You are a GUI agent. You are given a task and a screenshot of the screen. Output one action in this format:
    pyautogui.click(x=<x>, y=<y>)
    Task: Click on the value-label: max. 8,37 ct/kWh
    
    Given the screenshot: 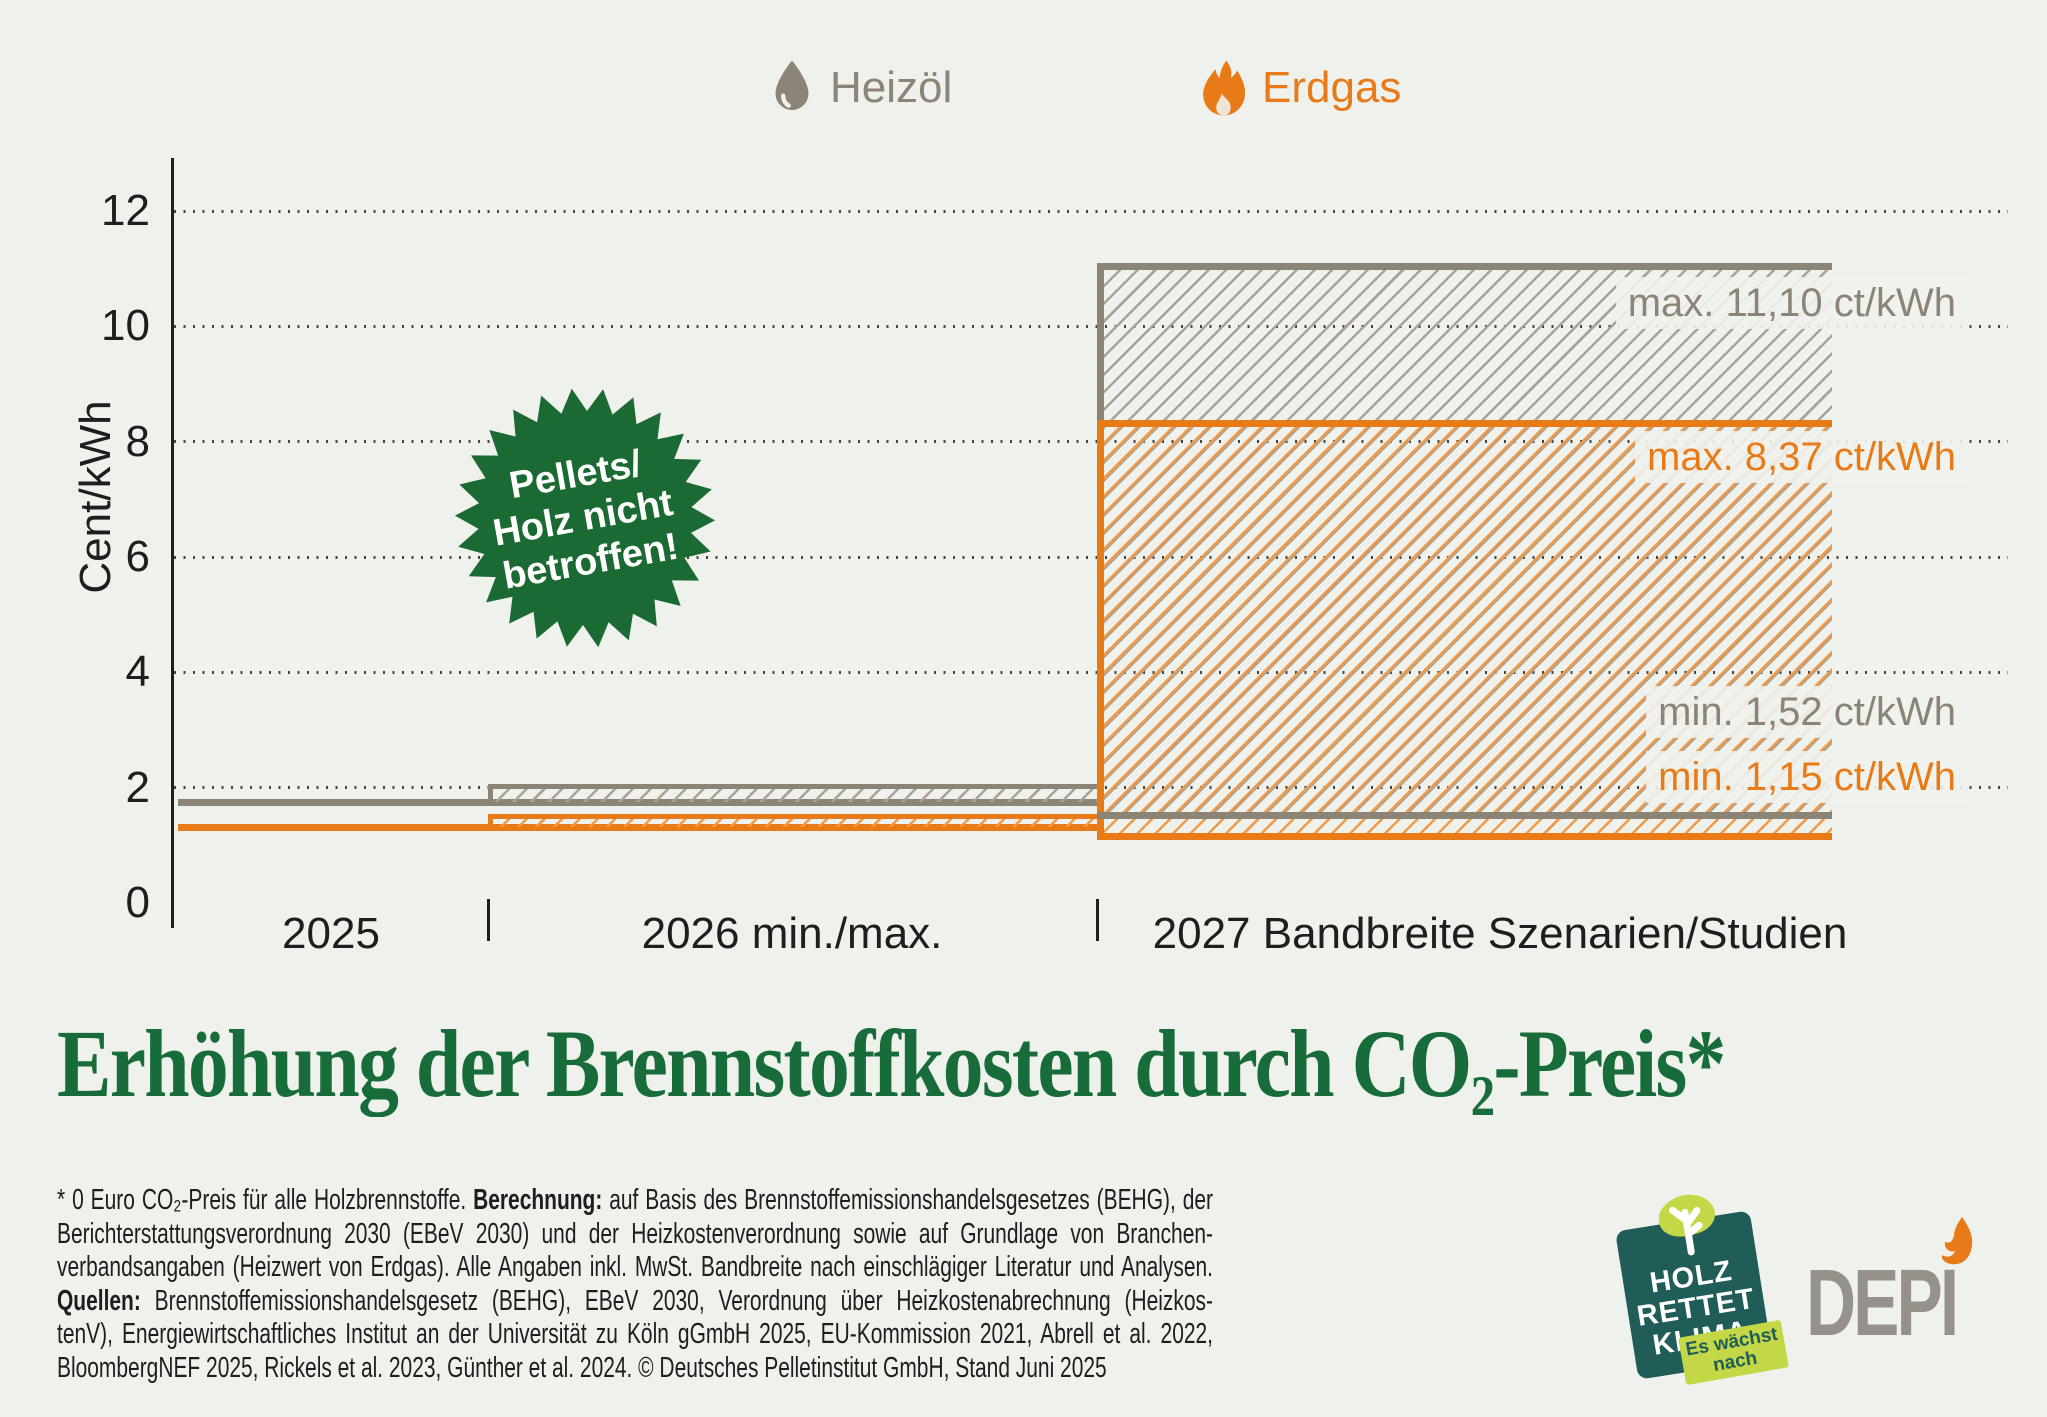 What is the action you would take?
    pyautogui.click(x=1801, y=457)
    